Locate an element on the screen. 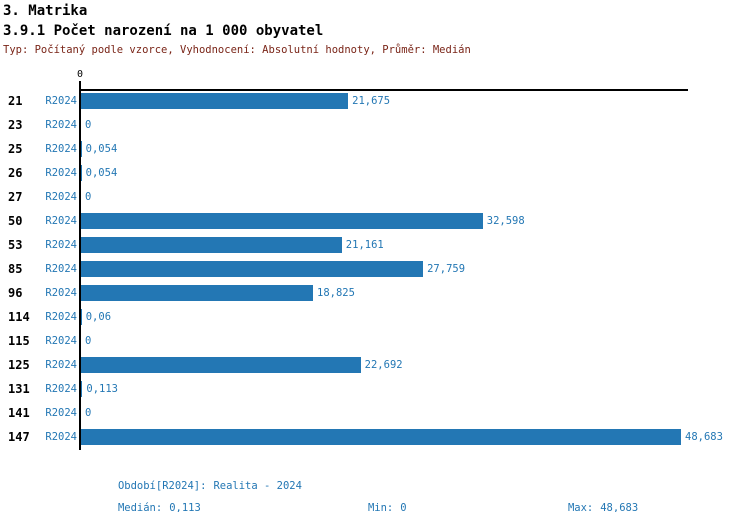 The image size is (750, 512). axis-top-line is located at coordinates (383, 90).